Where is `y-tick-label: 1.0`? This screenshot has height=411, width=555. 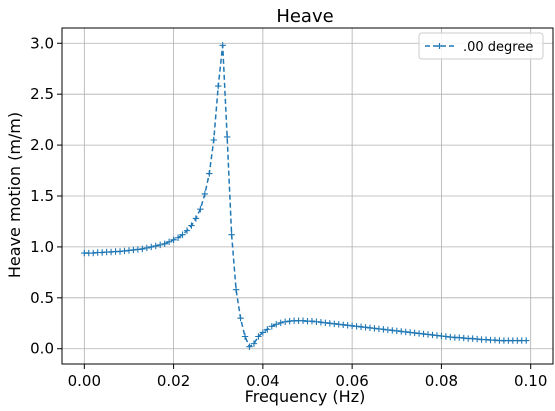 y-tick-label: 1.0 is located at coordinates (42, 247).